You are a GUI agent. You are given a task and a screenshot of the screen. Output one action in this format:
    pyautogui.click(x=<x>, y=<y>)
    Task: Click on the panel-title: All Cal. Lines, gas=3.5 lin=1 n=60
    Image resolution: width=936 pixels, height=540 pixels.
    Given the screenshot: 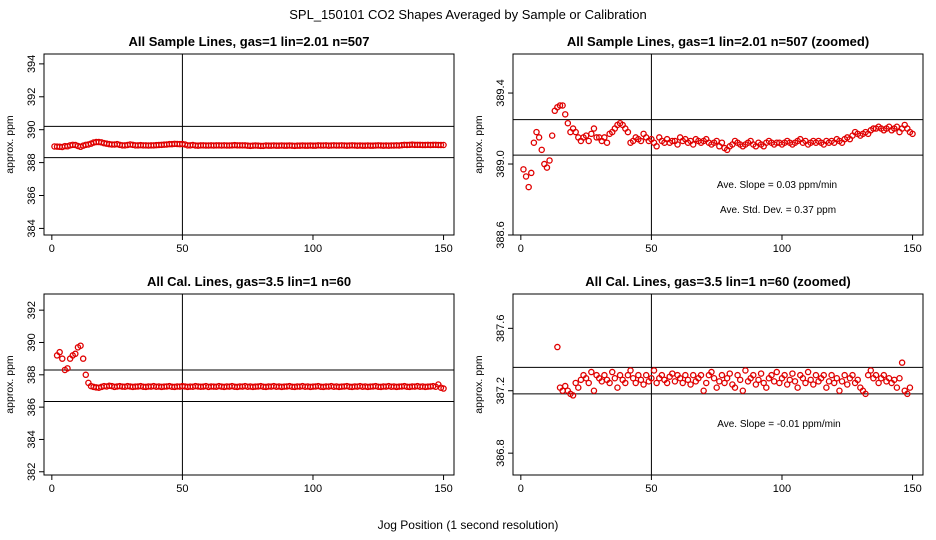 What is the action you would take?
    pyautogui.click(x=249, y=281)
    